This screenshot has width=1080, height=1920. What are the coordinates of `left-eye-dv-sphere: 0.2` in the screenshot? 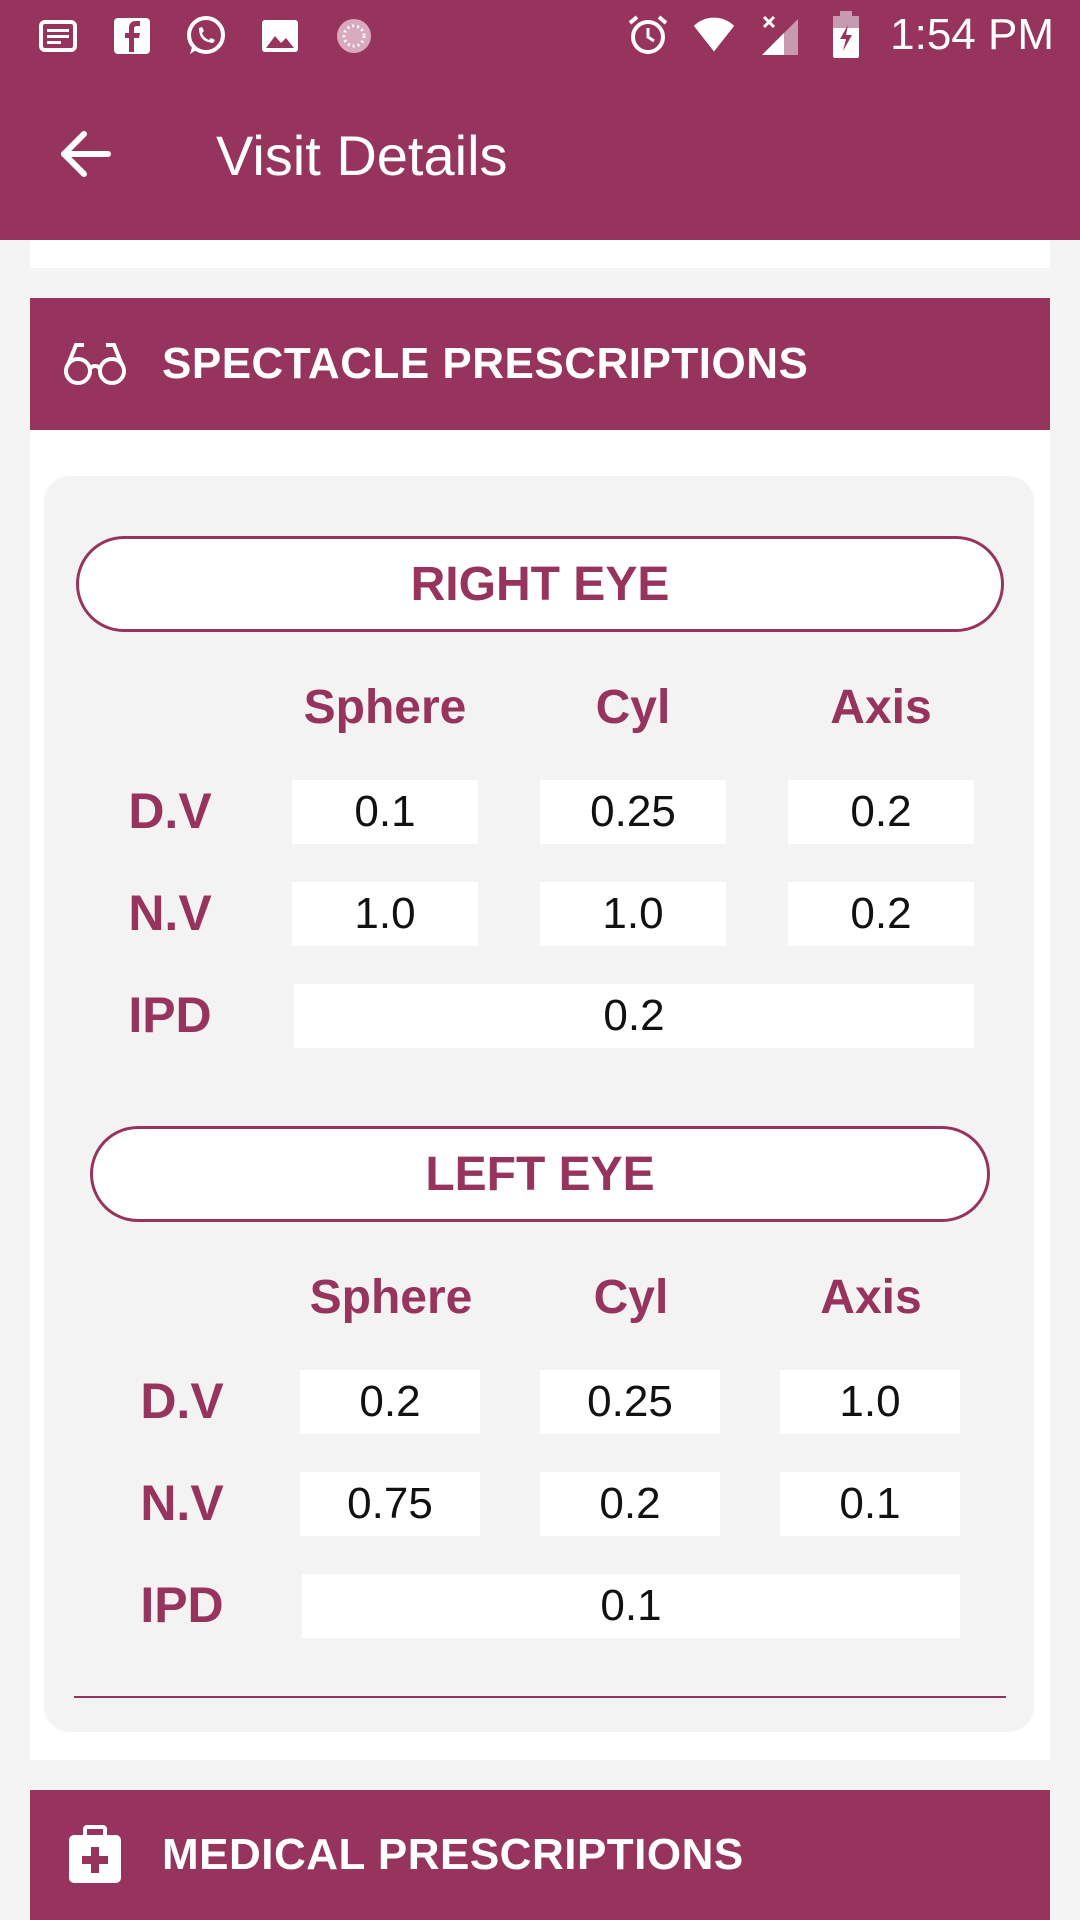 It's located at (390, 1402).